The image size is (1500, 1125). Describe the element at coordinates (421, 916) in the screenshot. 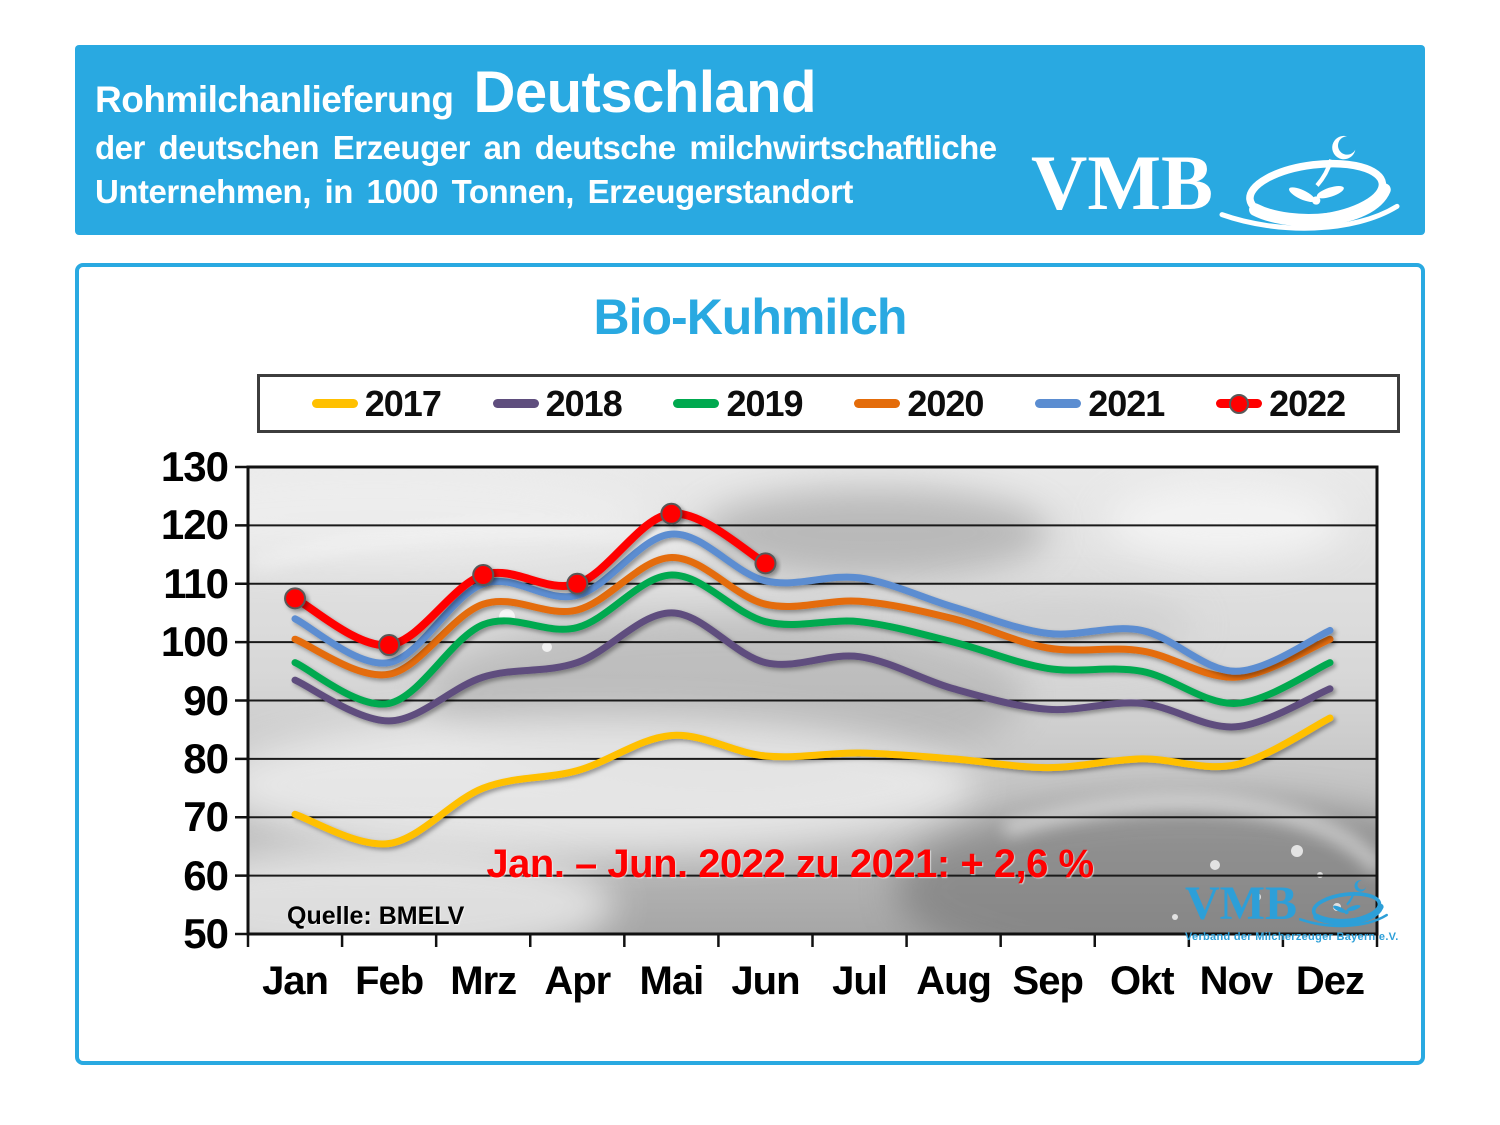

I see `source-value: BMELV` at that location.